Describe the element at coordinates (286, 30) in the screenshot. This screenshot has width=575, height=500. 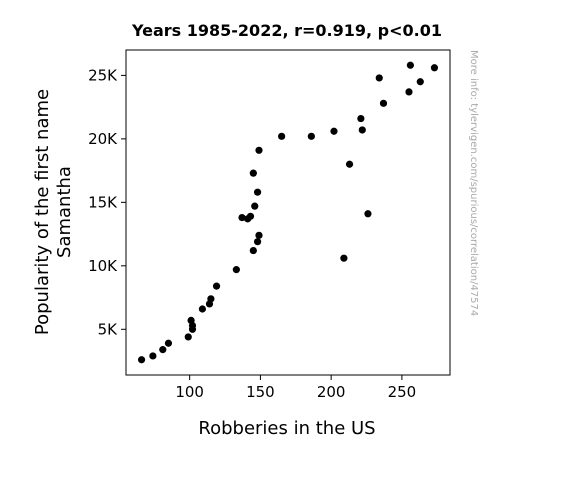
I see `chart-title: Years 1985-2022, r=0.919, p<0.01` at that location.